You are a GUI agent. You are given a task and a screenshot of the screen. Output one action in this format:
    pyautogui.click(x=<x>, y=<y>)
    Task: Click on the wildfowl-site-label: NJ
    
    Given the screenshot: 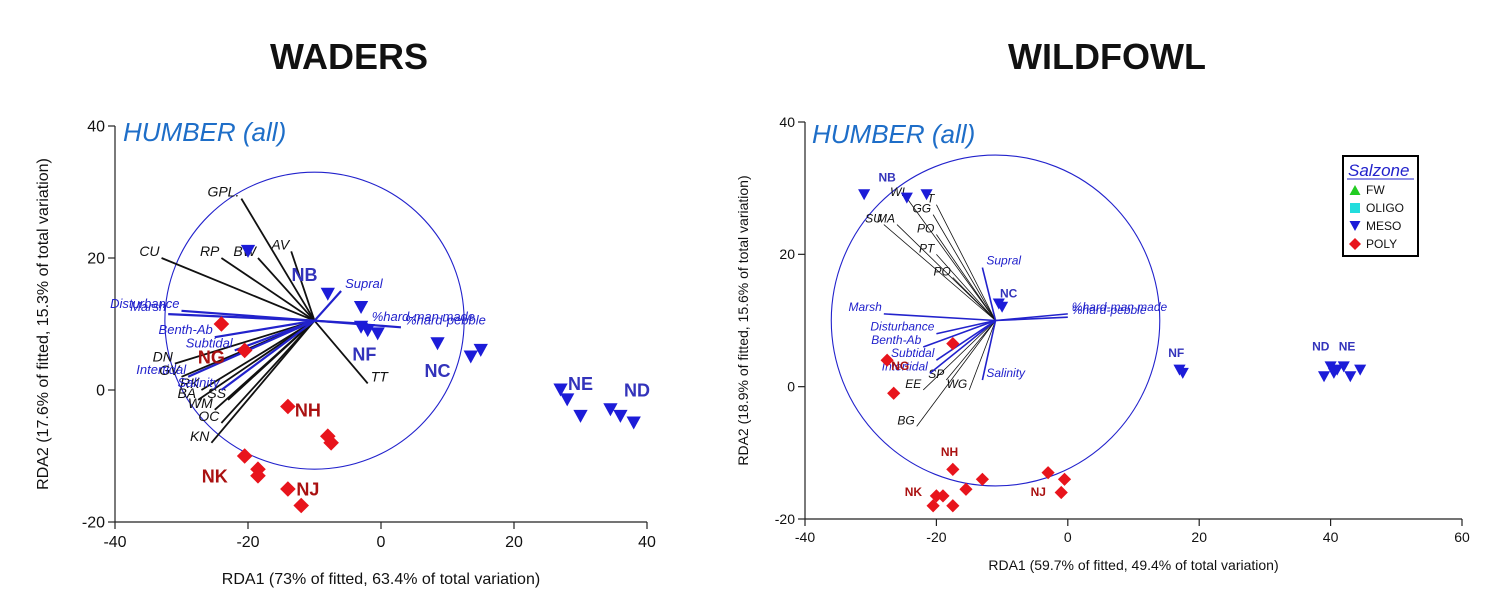 What is the action you would take?
    pyautogui.click(x=1038, y=492)
    